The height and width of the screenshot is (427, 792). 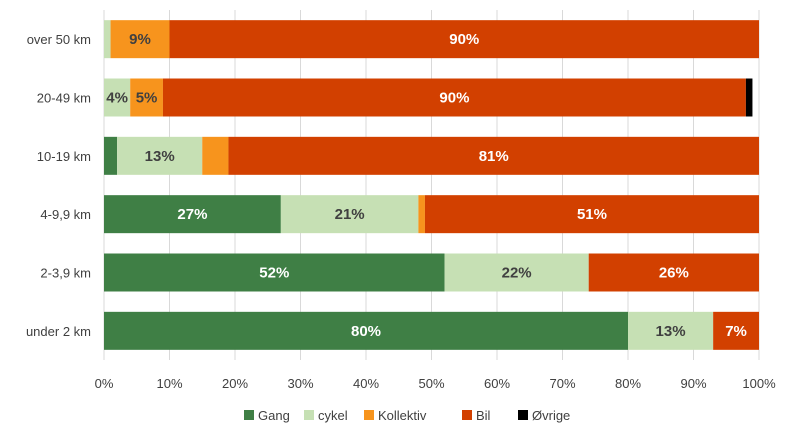 I want to click on legend-label: cykel, so click(x=333, y=415).